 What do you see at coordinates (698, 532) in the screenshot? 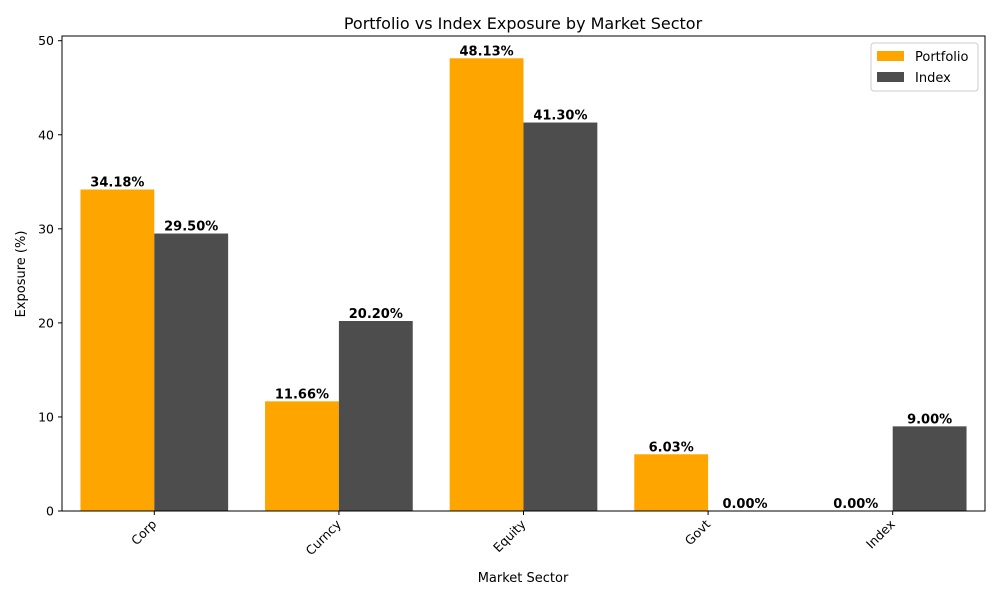
I see `x-tick-label: Govt` at bounding box center [698, 532].